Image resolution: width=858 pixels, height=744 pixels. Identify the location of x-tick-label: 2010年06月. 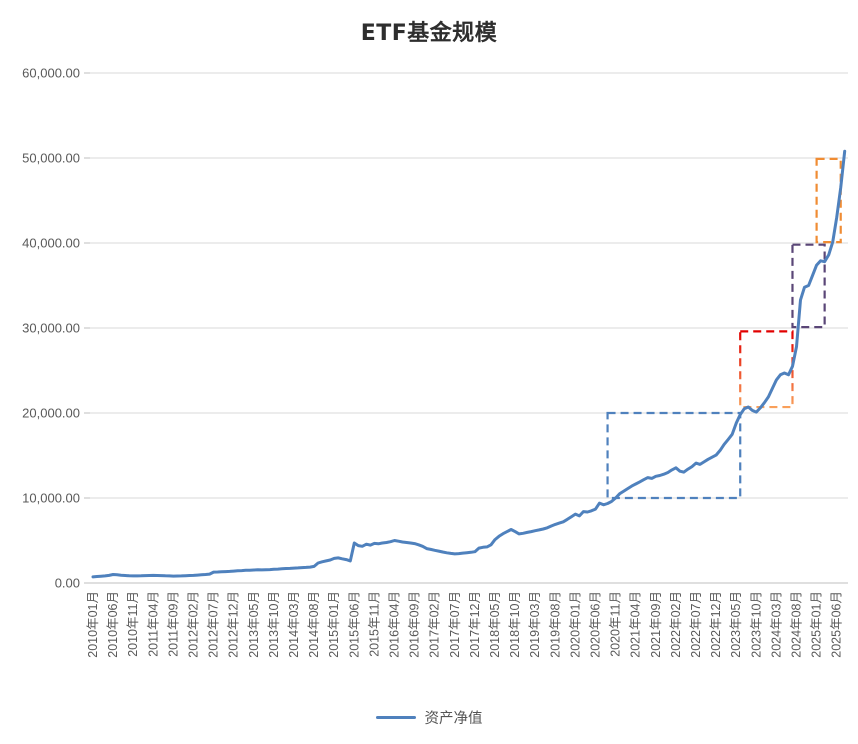
(113, 624).